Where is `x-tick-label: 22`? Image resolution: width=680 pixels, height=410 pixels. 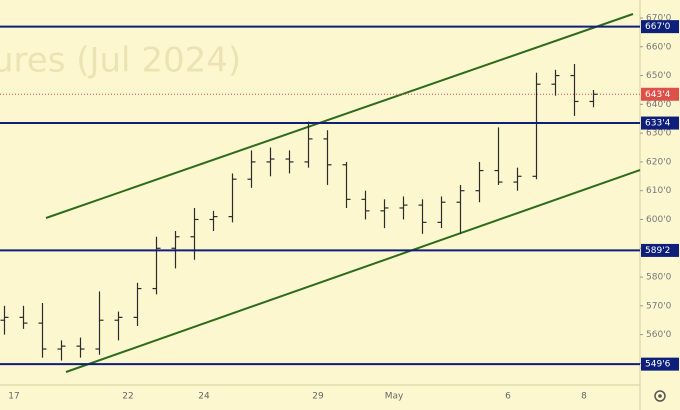 x-tick-label: 22 is located at coordinates (127, 397).